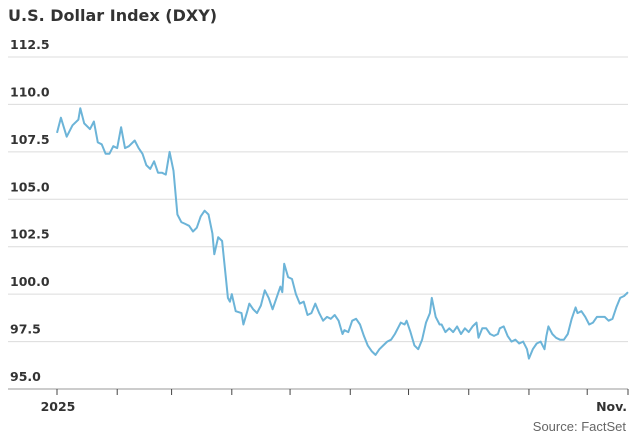 The width and height of the screenshot is (636, 447). What do you see at coordinates (30, 139) in the screenshot?
I see `y-tick-label: 107.5` at bounding box center [30, 139].